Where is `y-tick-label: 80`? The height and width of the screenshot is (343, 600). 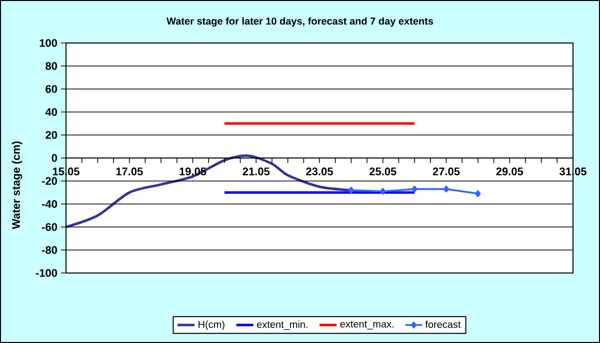
y-tick-label: 80 is located at coordinates (52, 66).